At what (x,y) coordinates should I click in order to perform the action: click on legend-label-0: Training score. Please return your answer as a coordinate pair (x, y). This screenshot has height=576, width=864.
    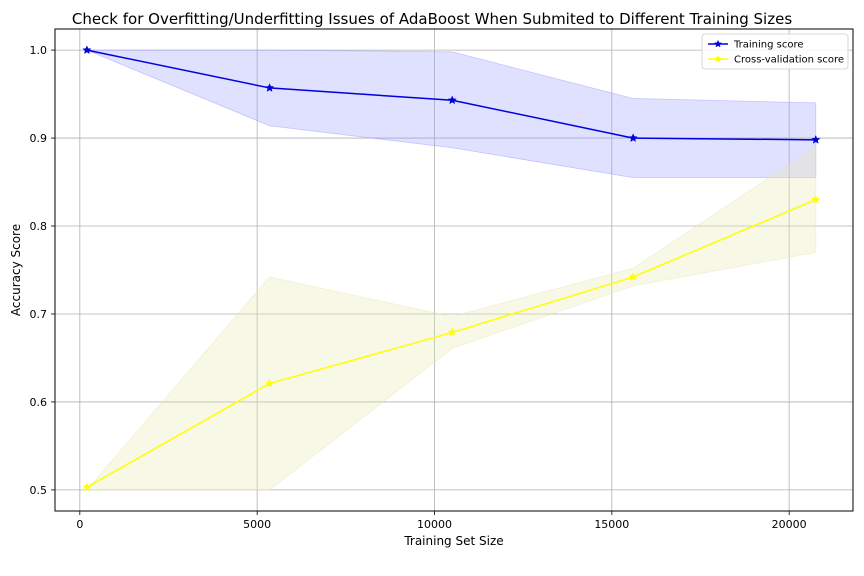
    Looking at the image, I should click on (768, 45).